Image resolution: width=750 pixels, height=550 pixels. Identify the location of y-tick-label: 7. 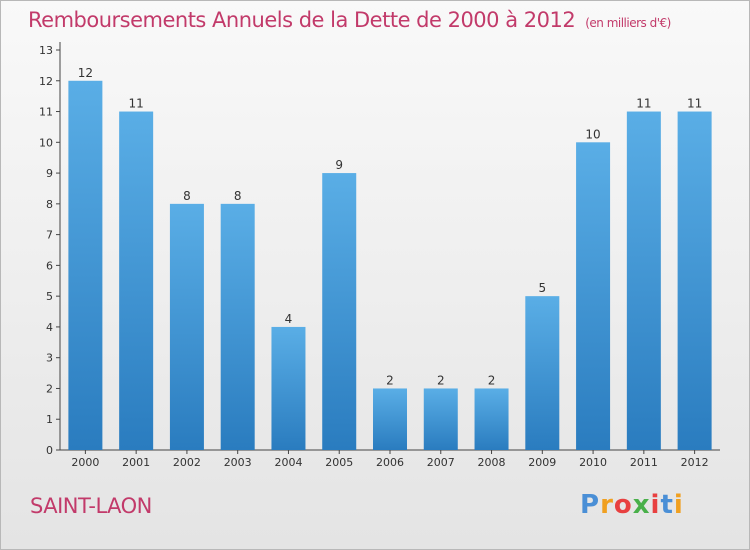
(49, 235).